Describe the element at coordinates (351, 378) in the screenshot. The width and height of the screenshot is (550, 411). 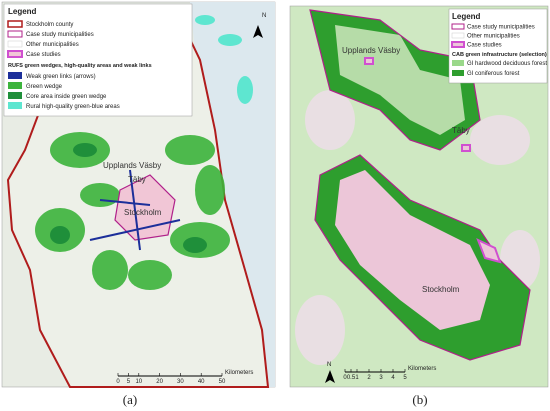
I see `scale-label: 0.5` at that location.